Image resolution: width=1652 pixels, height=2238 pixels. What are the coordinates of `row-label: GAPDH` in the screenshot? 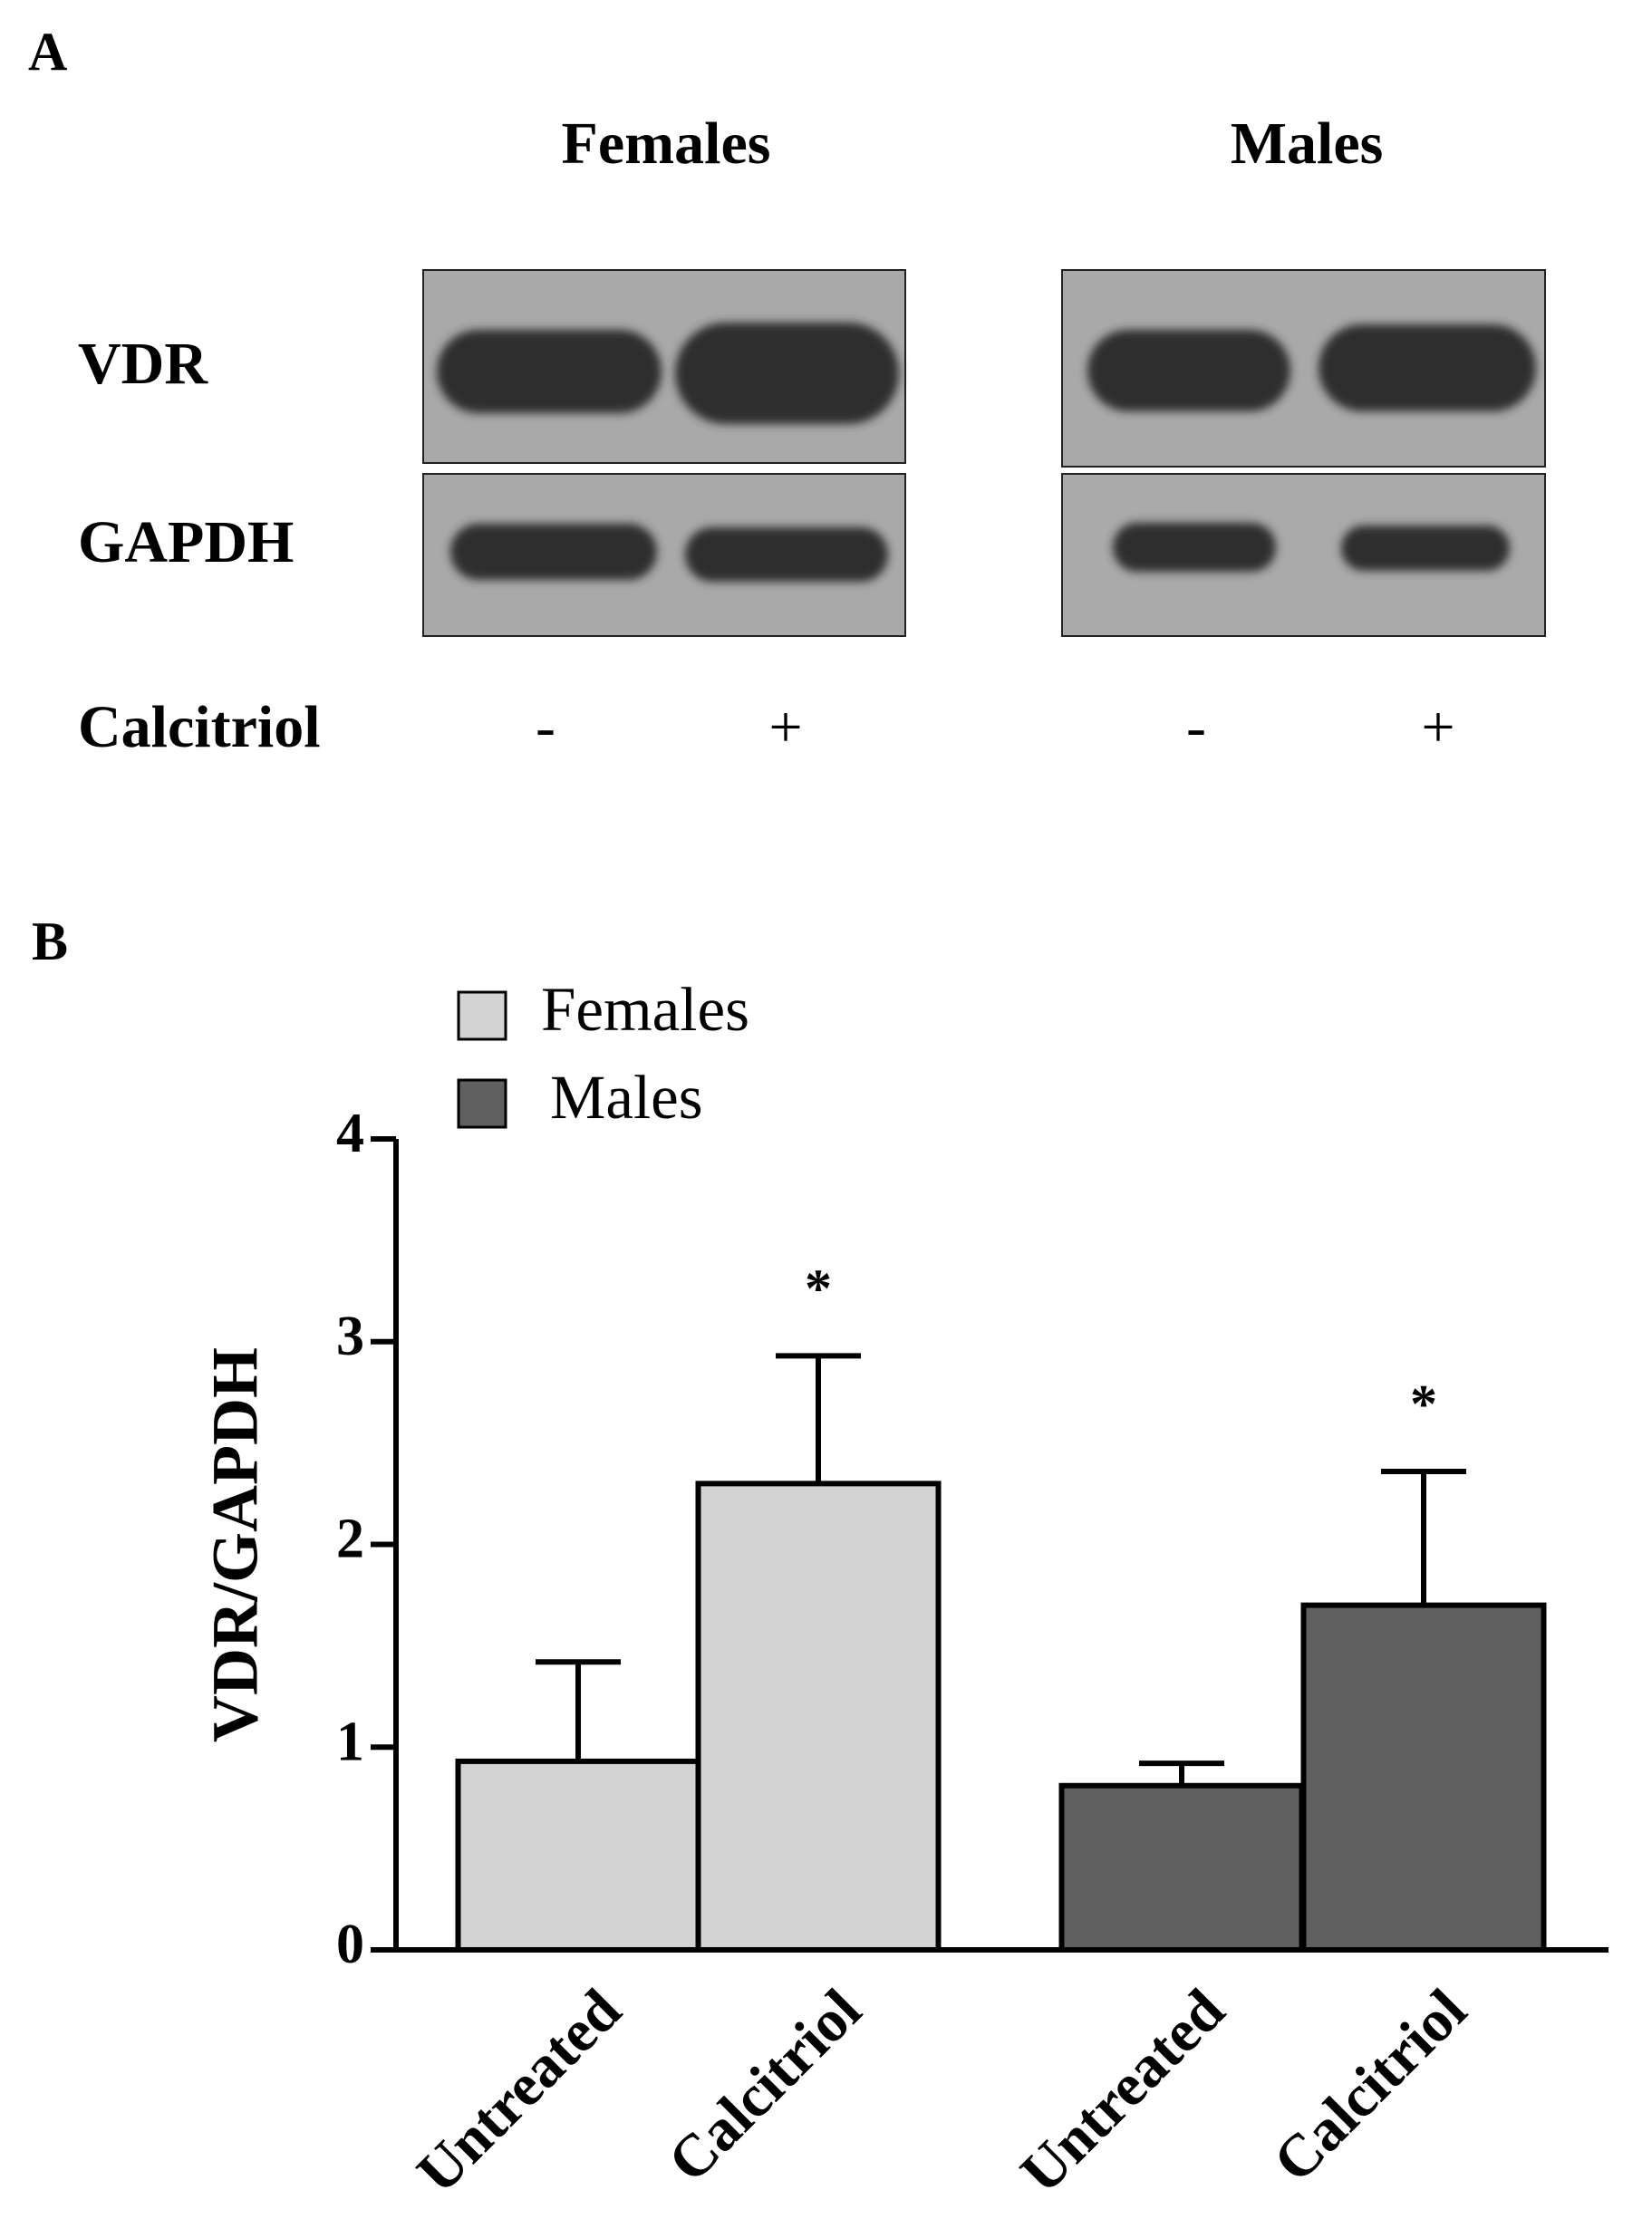 It's located at (186, 542).